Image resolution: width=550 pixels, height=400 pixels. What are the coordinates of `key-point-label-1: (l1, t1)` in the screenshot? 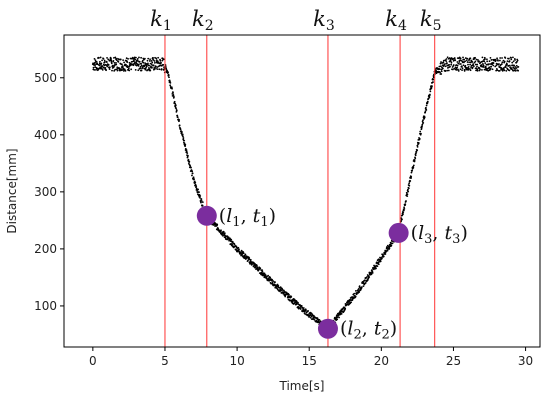 It's located at (247, 217).